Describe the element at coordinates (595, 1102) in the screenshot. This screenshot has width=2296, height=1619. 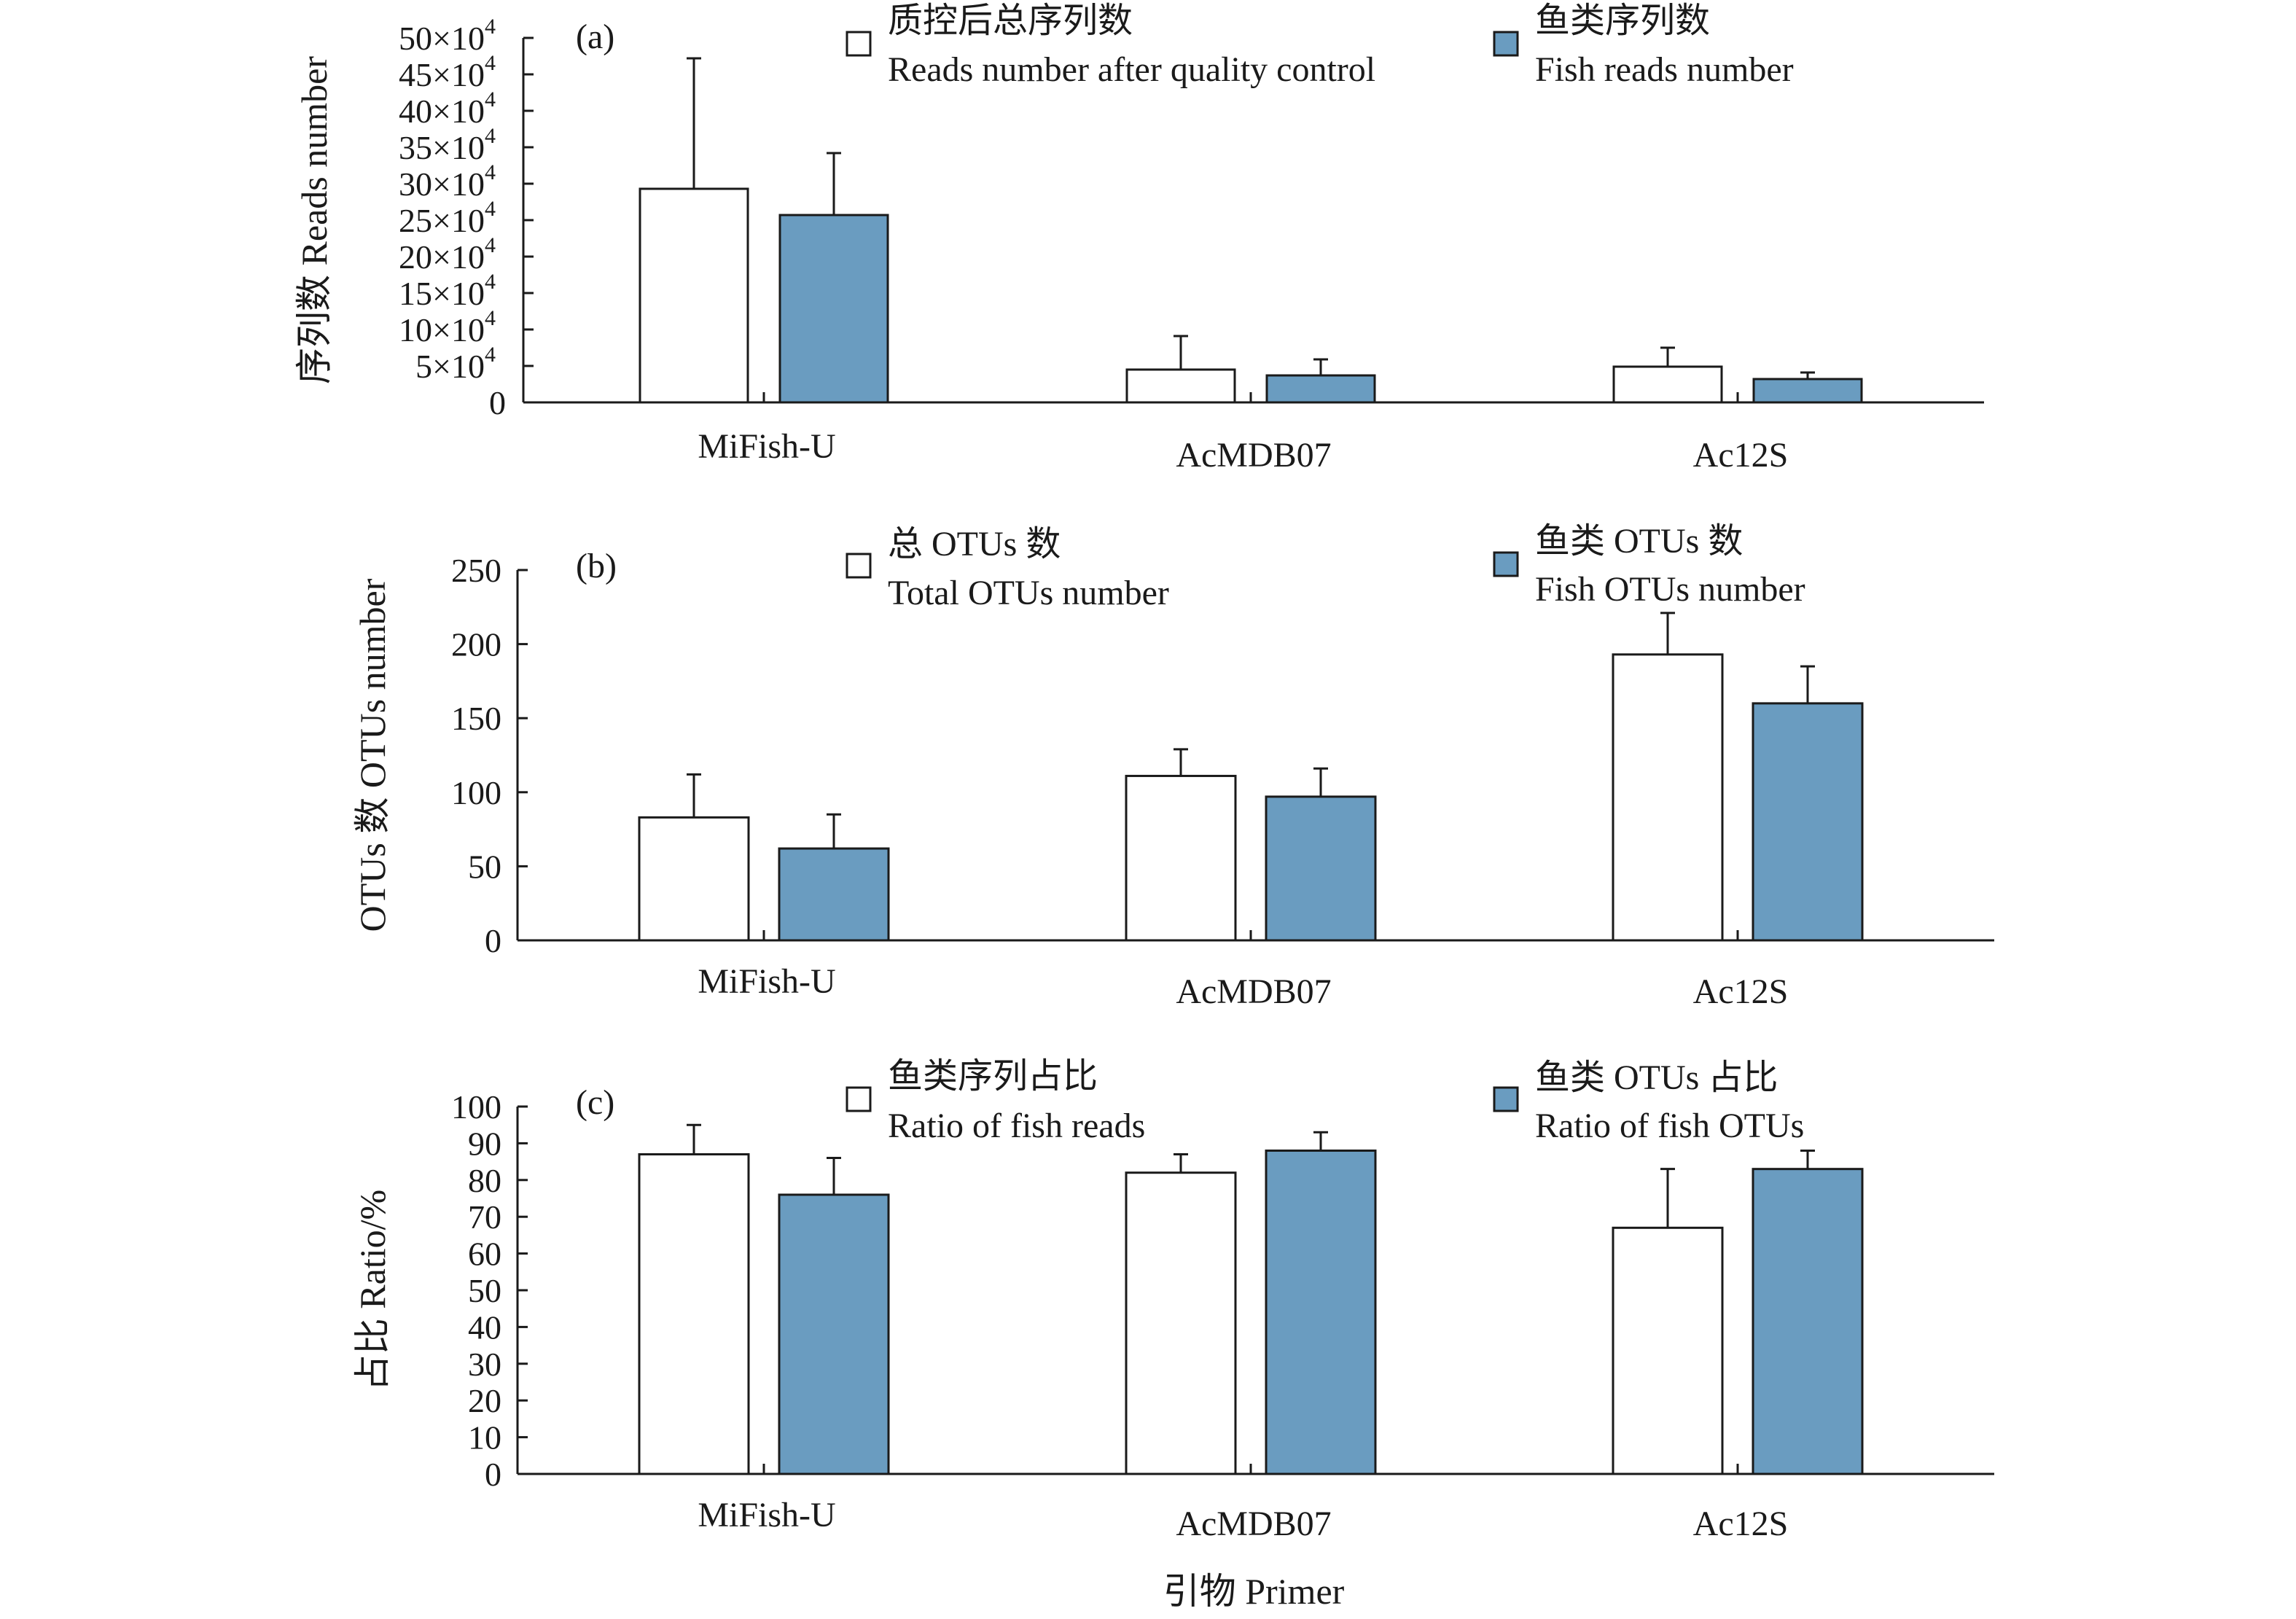
I see `panel-label: (c)` at that location.